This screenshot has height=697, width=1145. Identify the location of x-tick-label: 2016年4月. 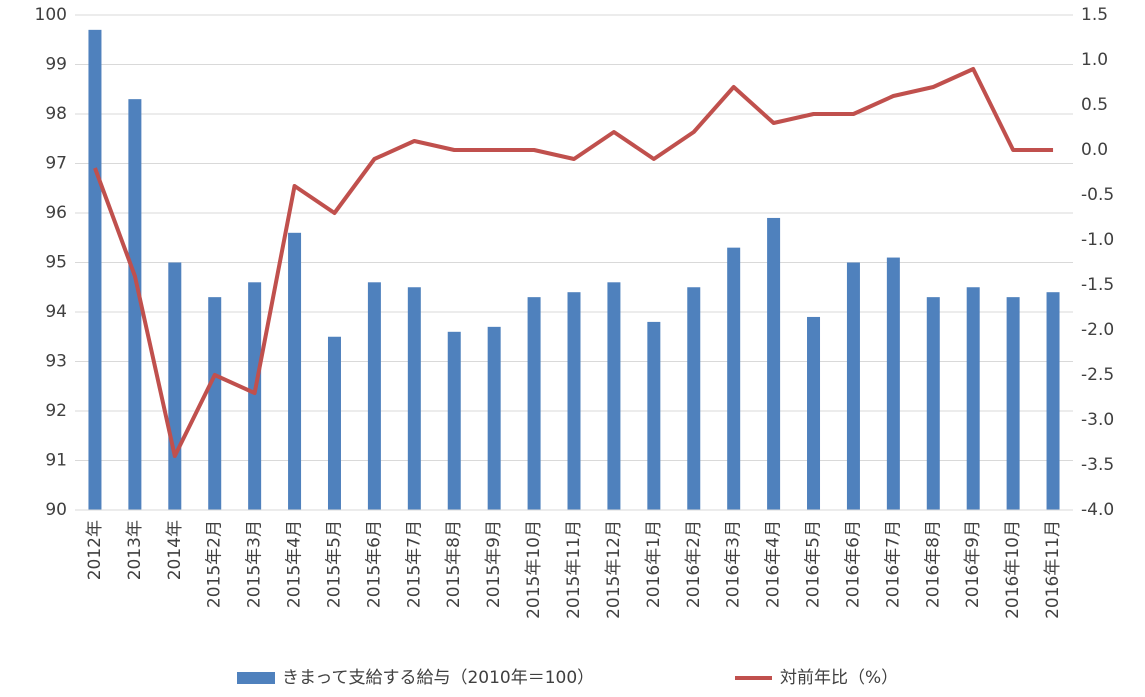
(774, 564).